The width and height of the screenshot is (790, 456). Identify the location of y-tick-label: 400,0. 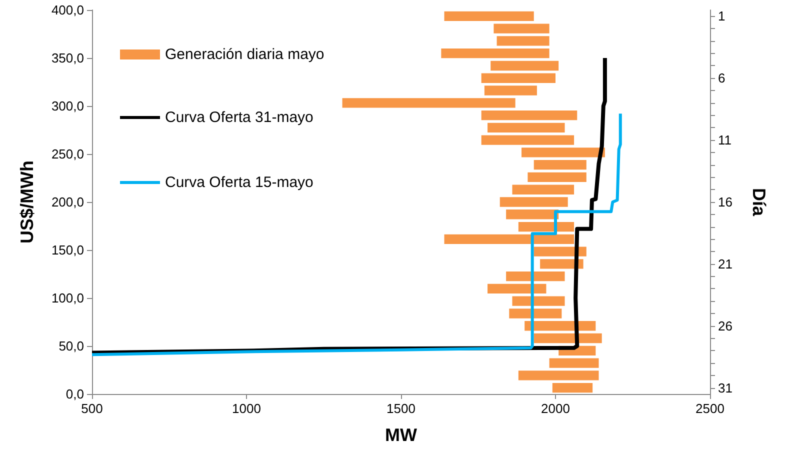
(67, 10).